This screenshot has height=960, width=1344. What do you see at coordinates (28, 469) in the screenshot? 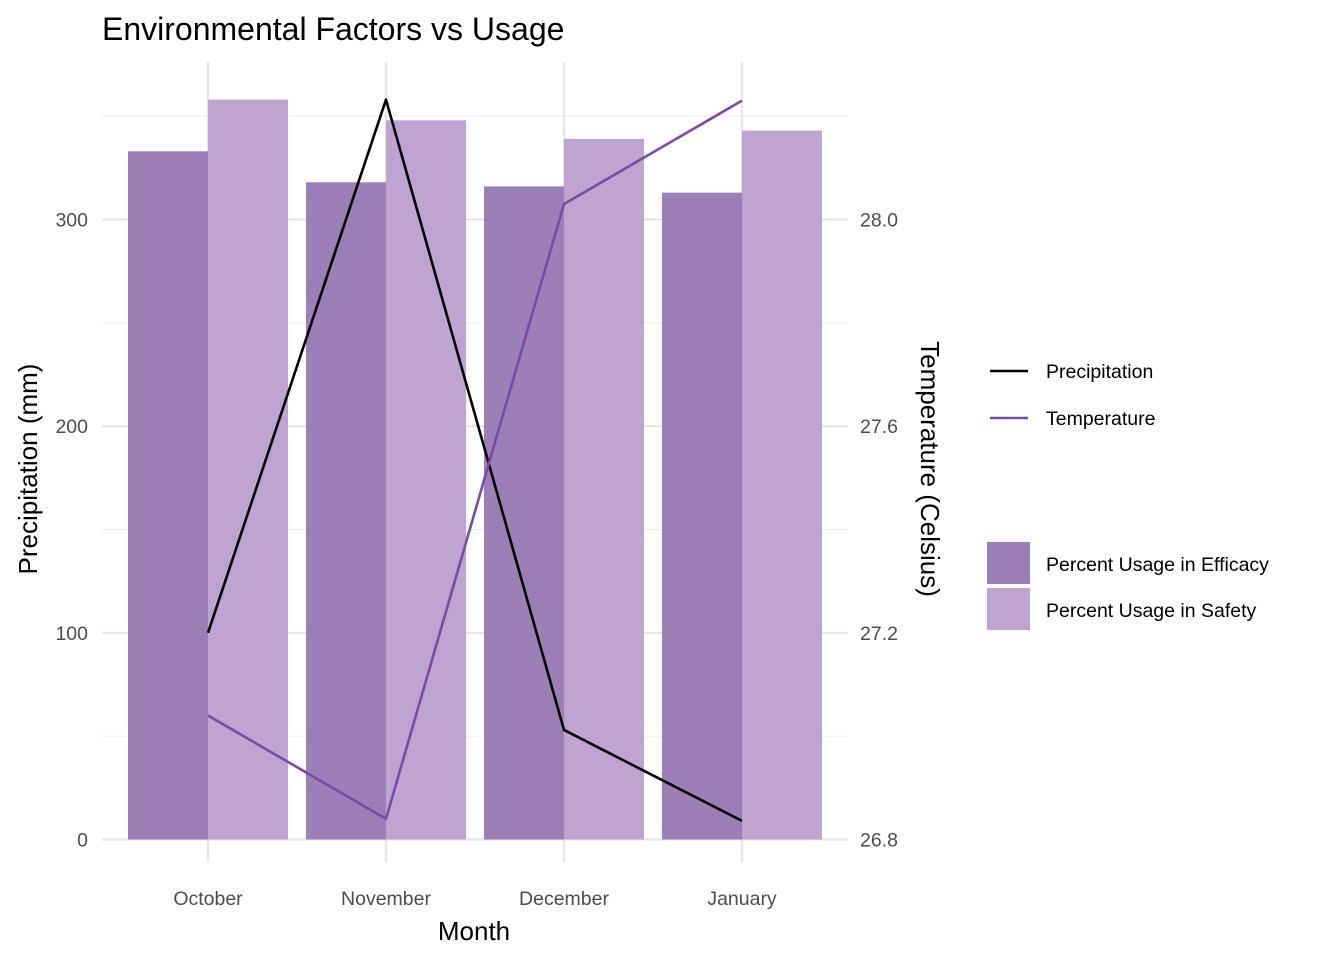
I see `y-axis-title: Precipitation (mm)` at bounding box center [28, 469].